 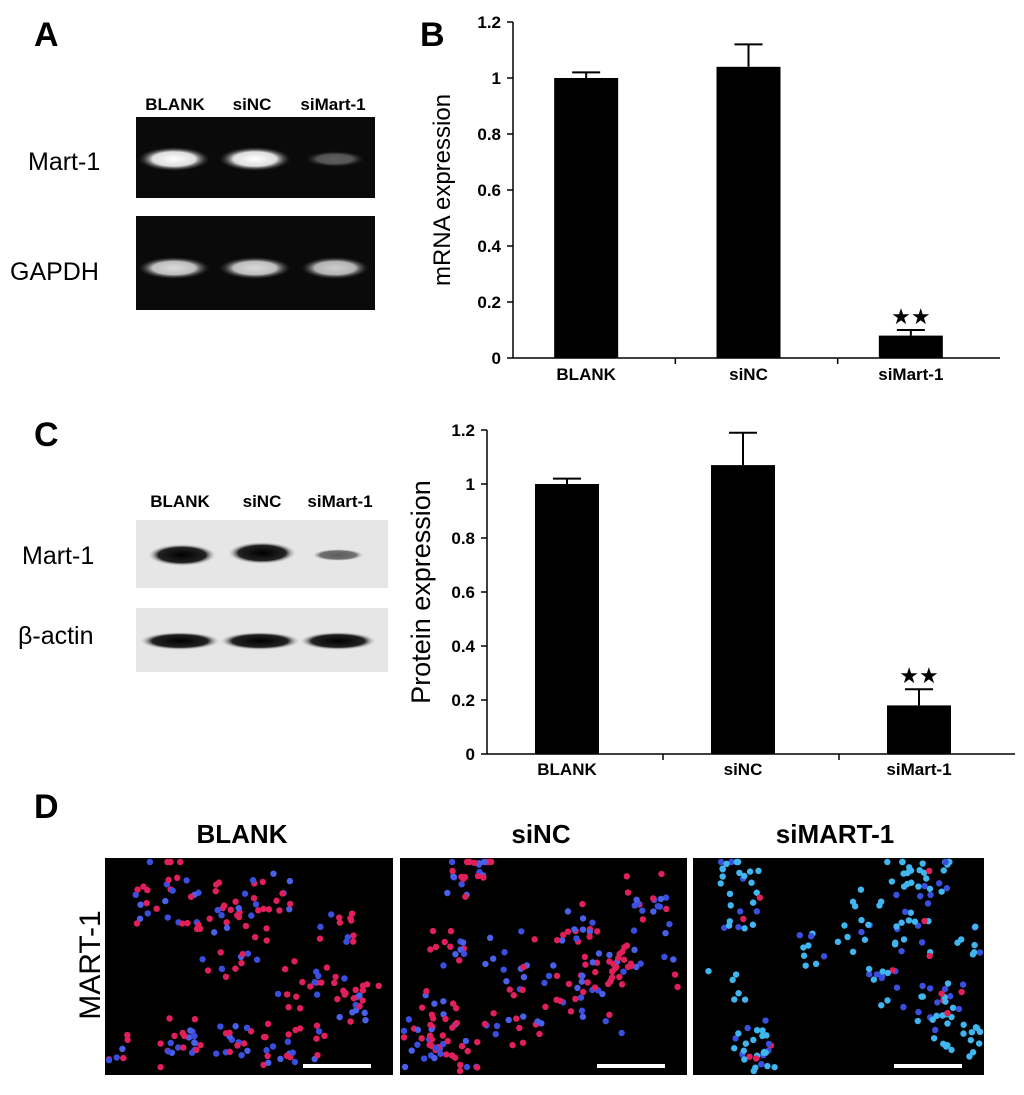 What do you see at coordinates (489, 190) in the screenshot?
I see `y-tick-label: 0.6` at bounding box center [489, 190].